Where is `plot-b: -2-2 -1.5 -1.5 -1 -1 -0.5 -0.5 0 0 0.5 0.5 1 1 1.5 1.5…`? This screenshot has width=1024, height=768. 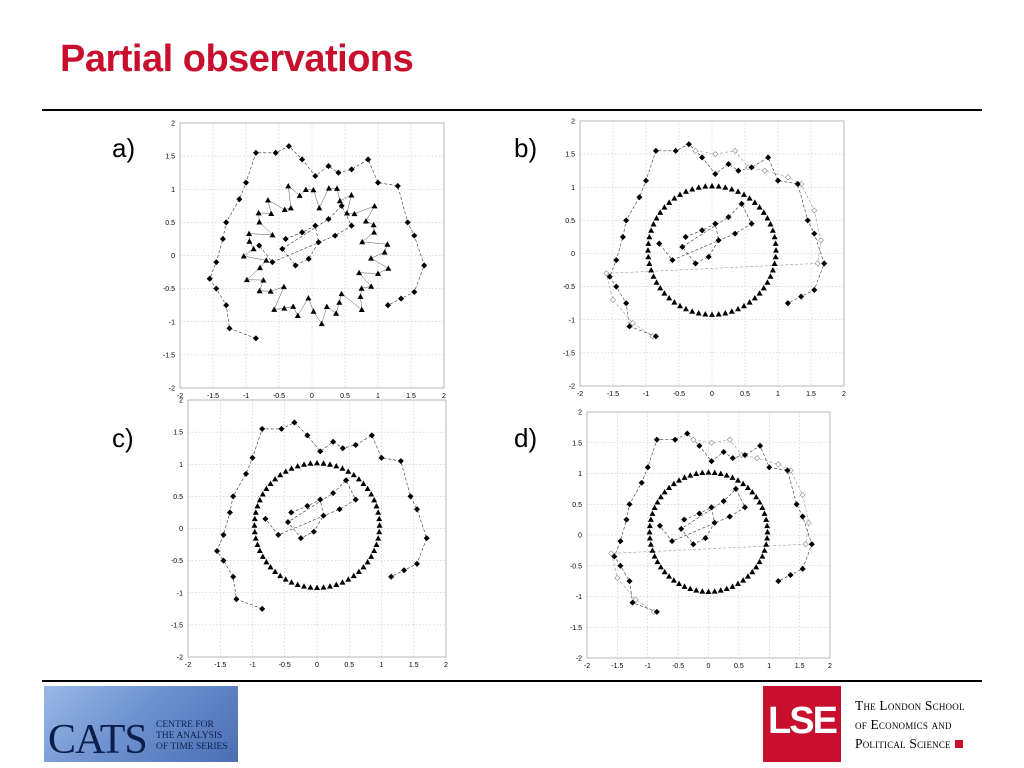 plot-b: -2-2 -1.5 -1.5 -1 -1 -0.5 -0.5 0 0 0.5 0.5 1 1 1.5 1.5… is located at coordinates (704, 259).